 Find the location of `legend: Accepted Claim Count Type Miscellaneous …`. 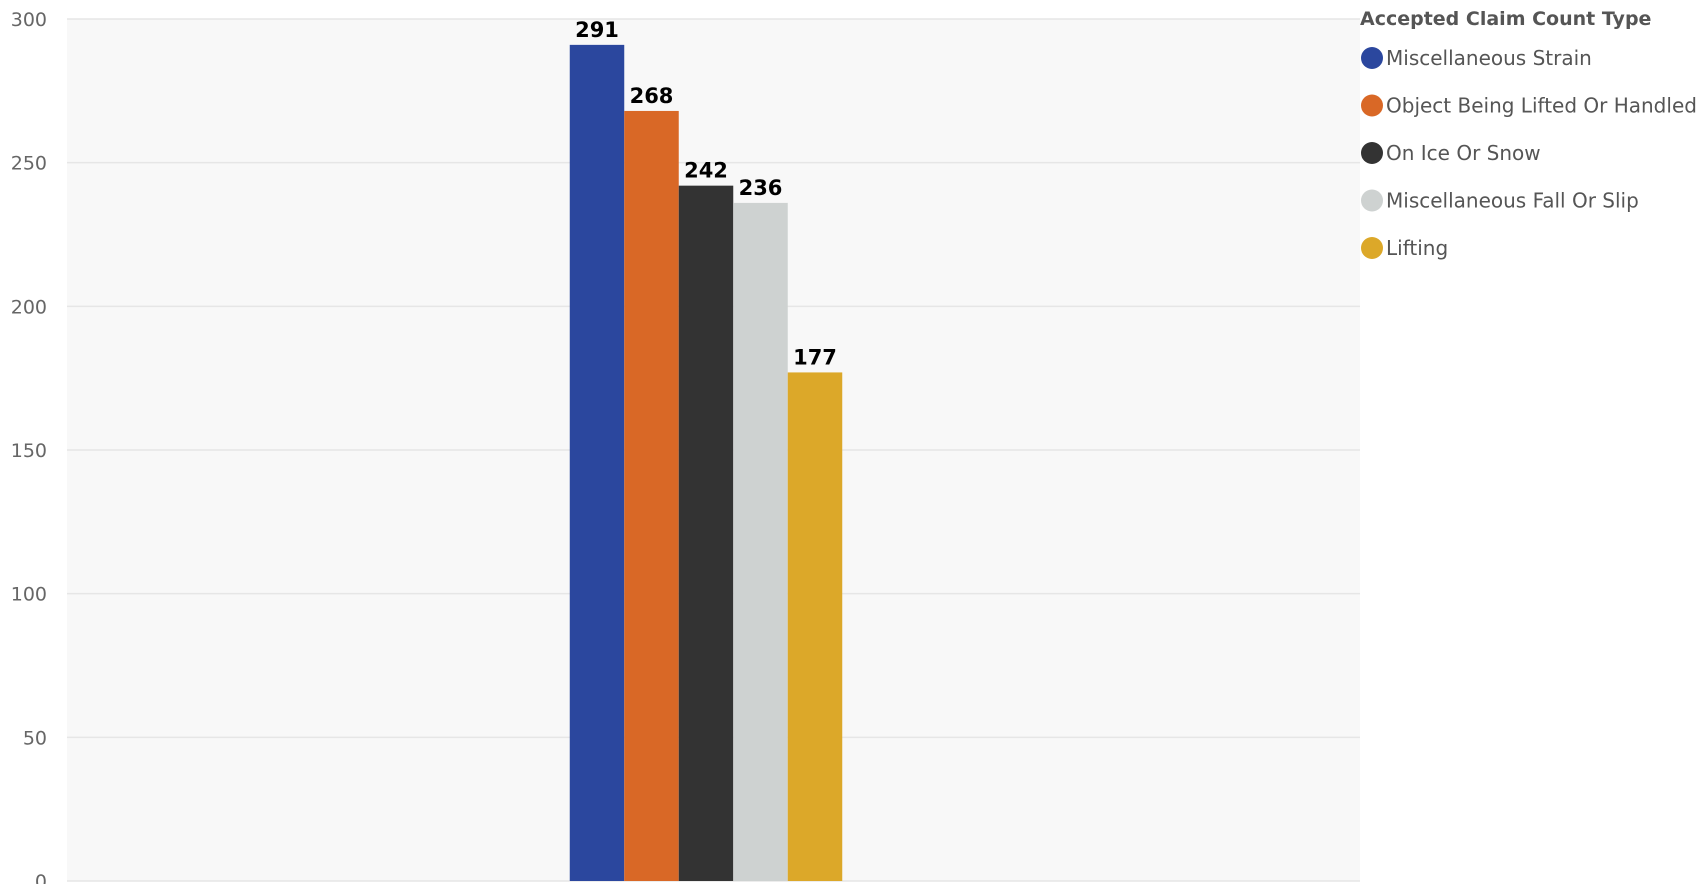

legend: Accepted Claim Count Type Miscellaneous … is located at coordinates (1528, 134).